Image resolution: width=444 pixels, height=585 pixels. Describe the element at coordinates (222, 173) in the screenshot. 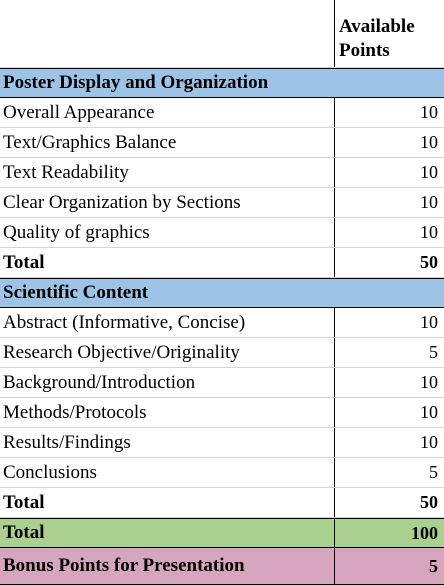

I see `item-row: Text Readability 10` at that location.